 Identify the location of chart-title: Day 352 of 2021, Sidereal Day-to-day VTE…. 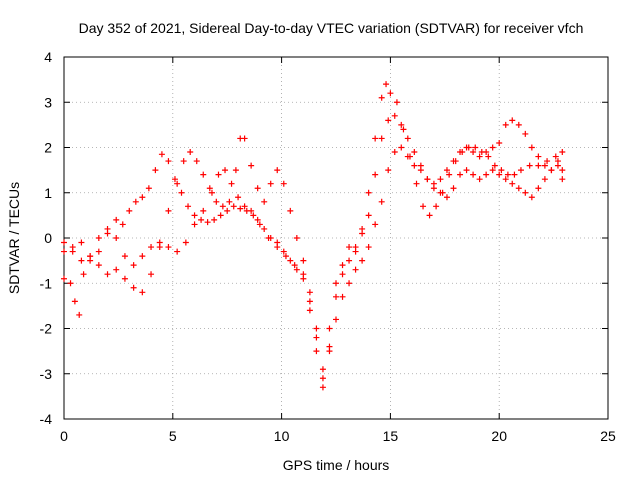
(331, 28).